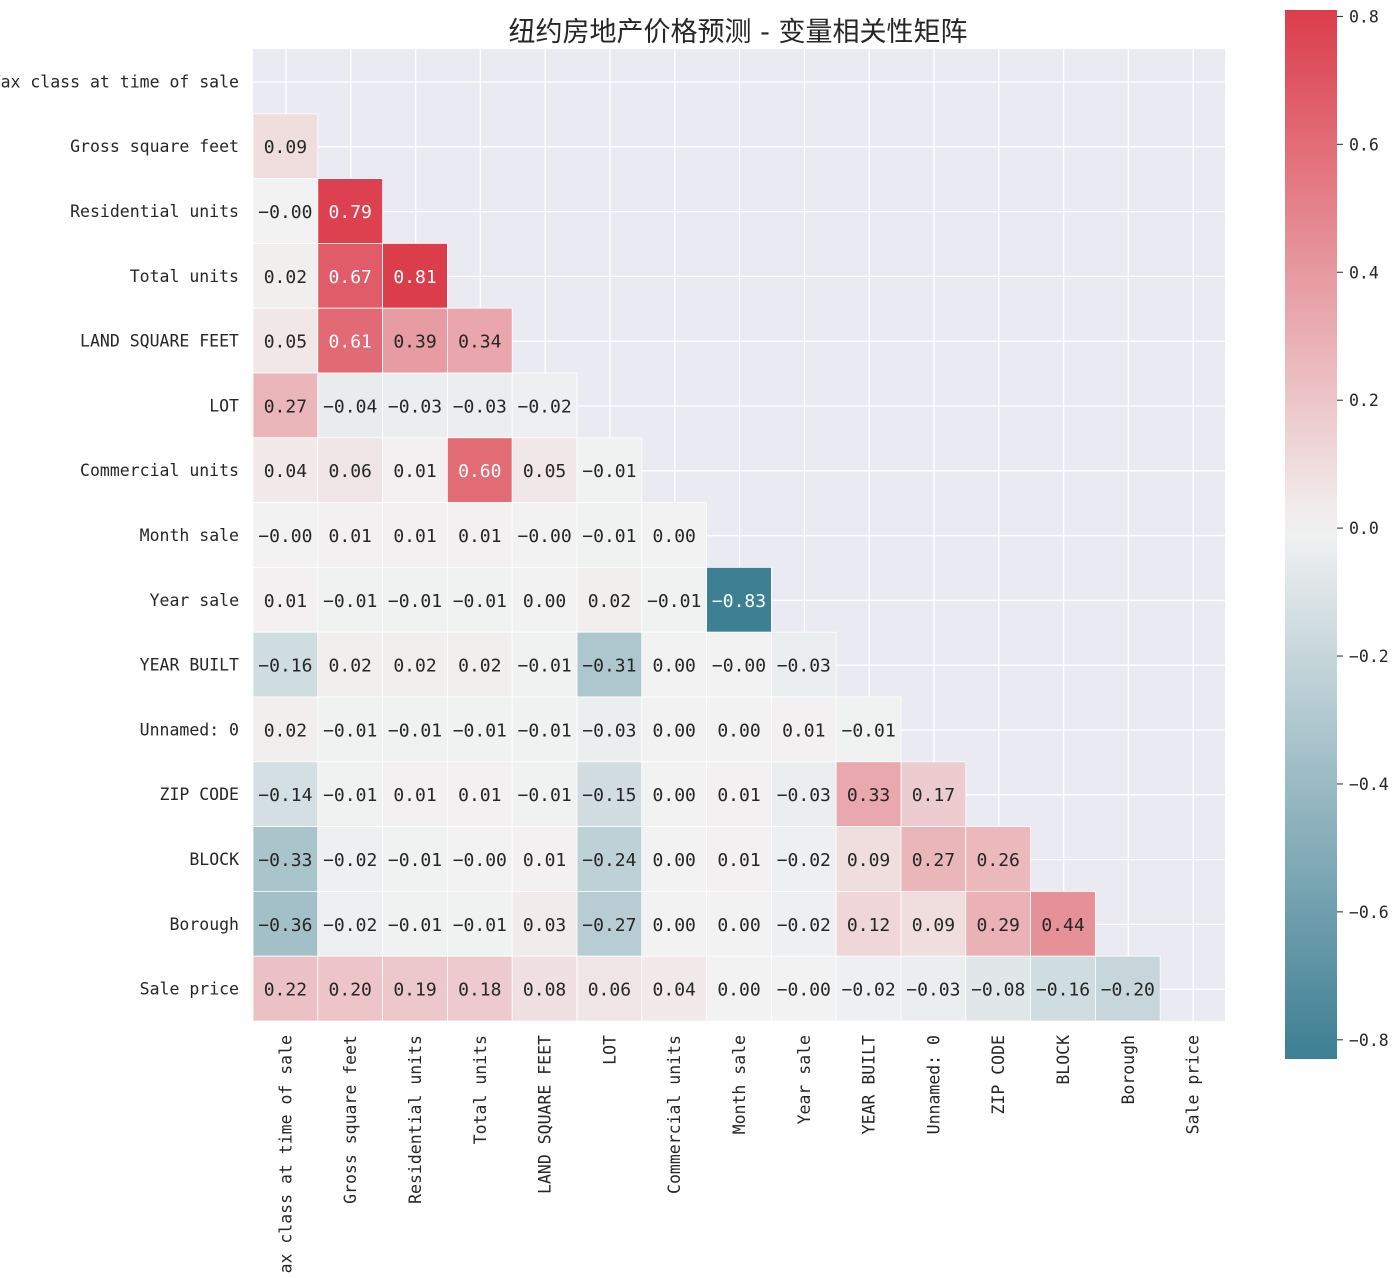 This screenshot has width=1396, height=1278. Describe the element at coordinates (1369, 784) in the screenshot. I see `colorbar-tick-label: −0.4` at that location.